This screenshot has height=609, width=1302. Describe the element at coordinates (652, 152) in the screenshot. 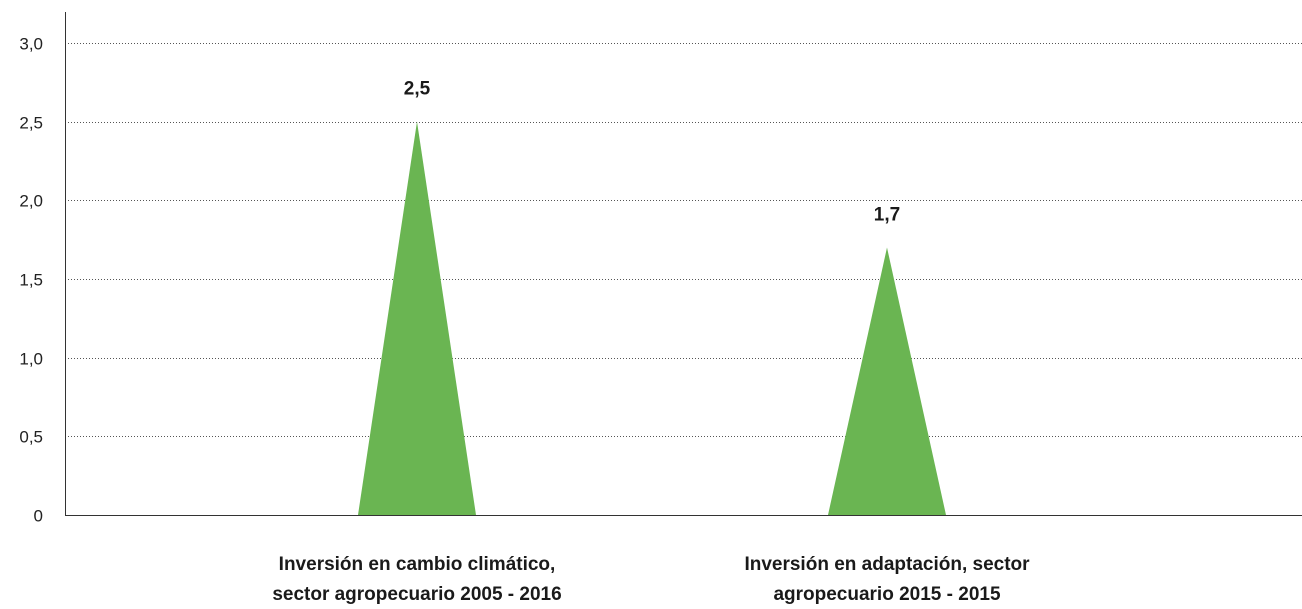

I see `data-labels: 2,5 1,7` at that location.